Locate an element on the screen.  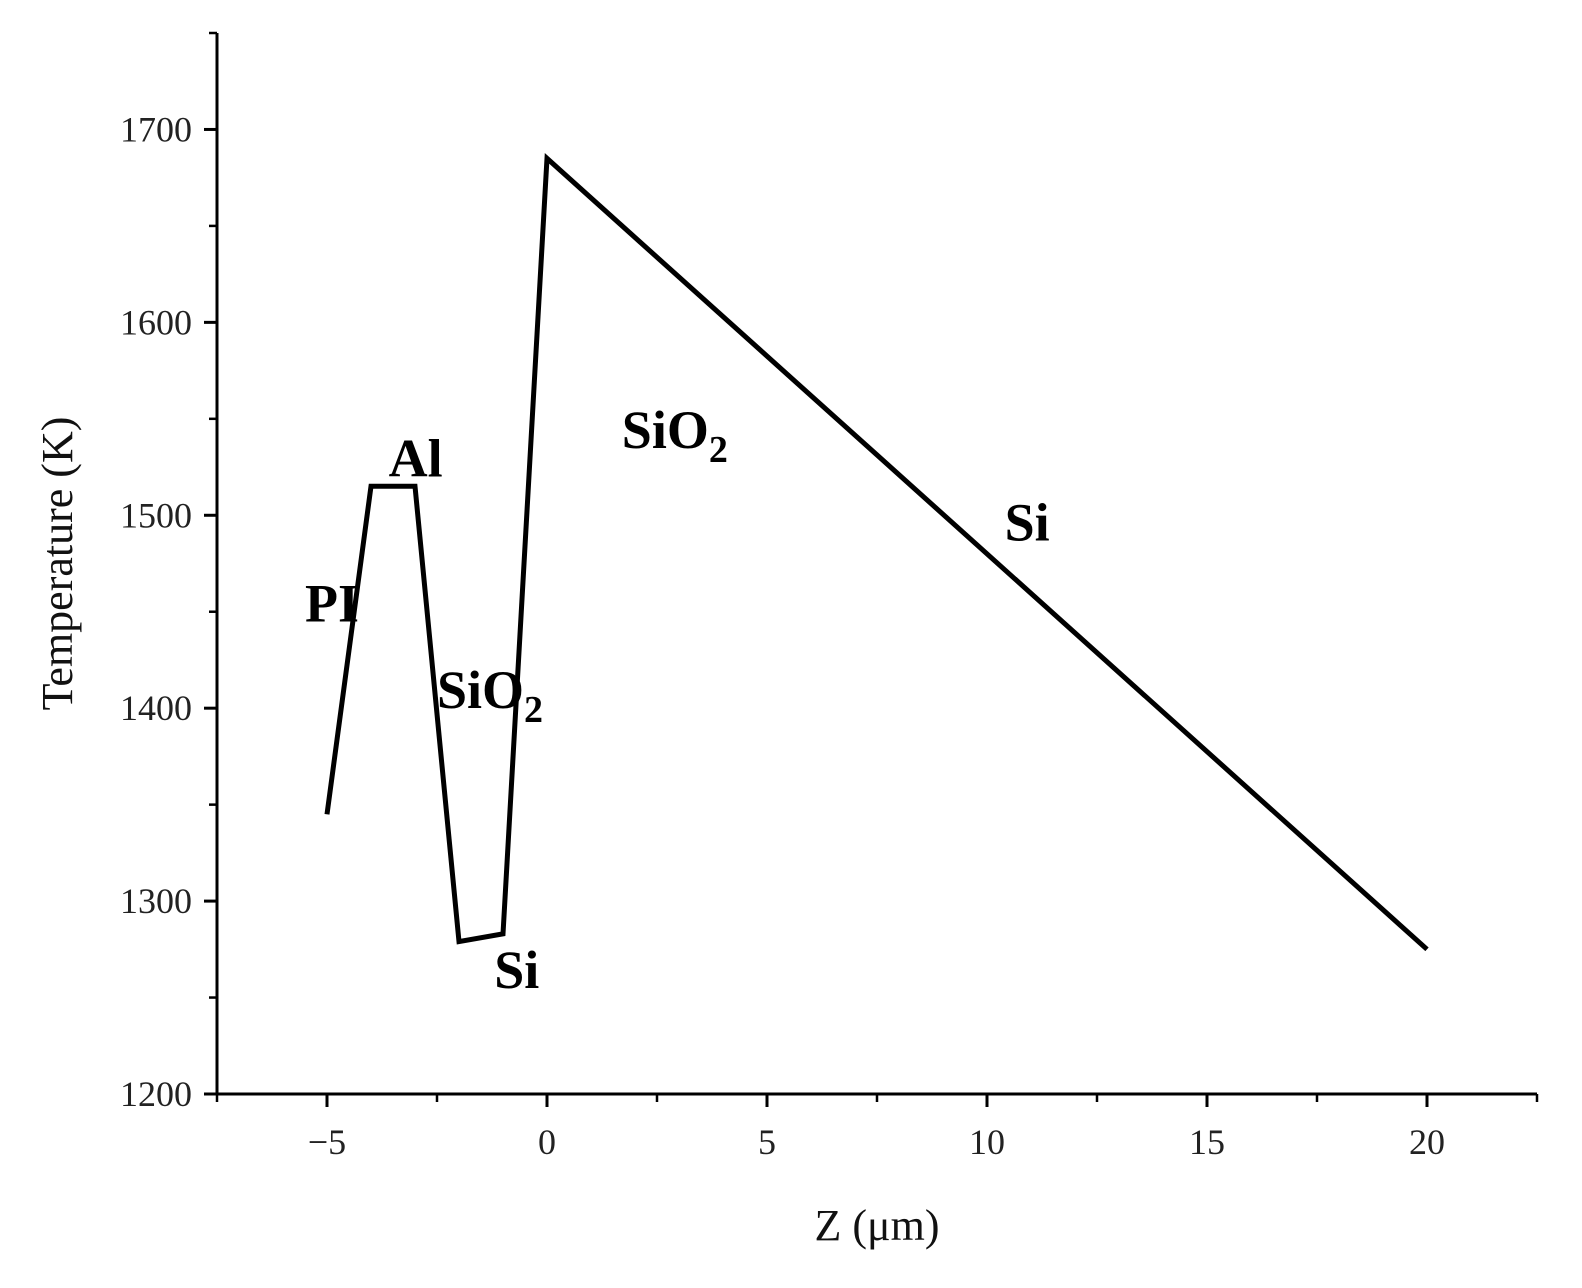
x-tick-label: 15 is located at coordinates (1207, 1142).